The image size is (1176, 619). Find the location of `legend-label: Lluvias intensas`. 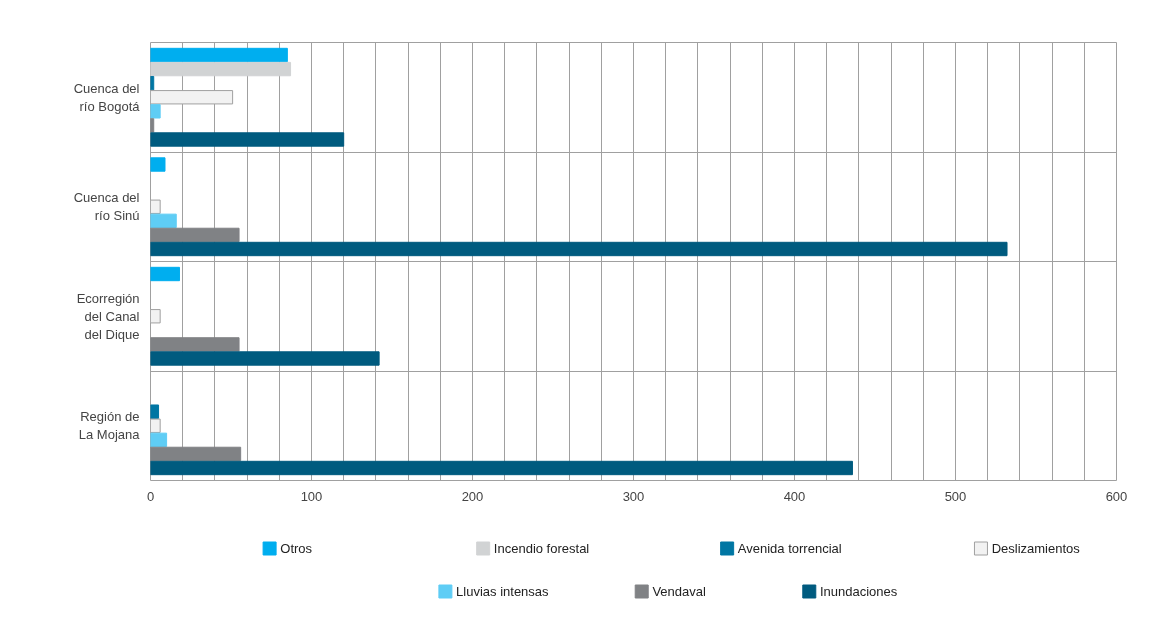

legend-label: Lluvias intensas is located at coordinates (503, 591).